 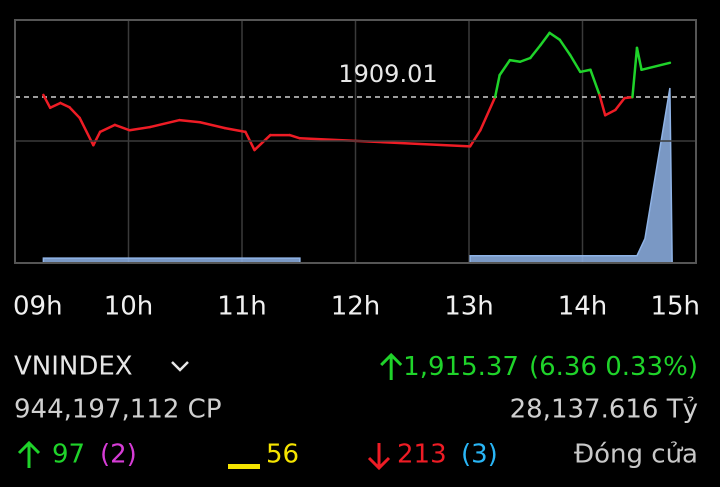 I want to click on x-tick-label: 10h, so click(x=129, y=307).